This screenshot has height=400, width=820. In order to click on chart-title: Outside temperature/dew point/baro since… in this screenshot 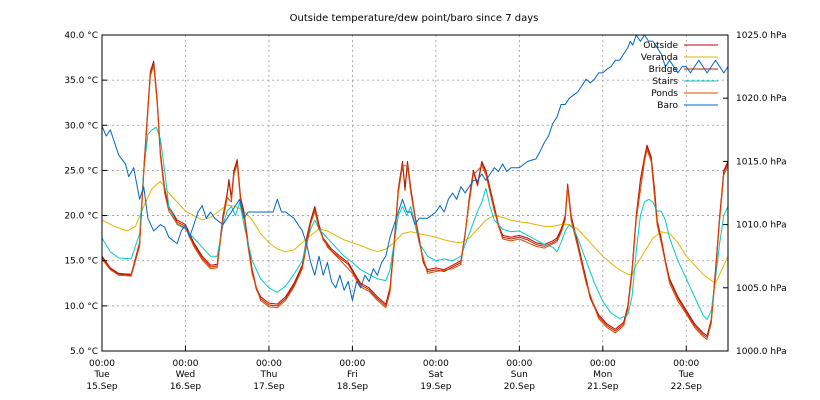, I will do `click(414, 18)`.